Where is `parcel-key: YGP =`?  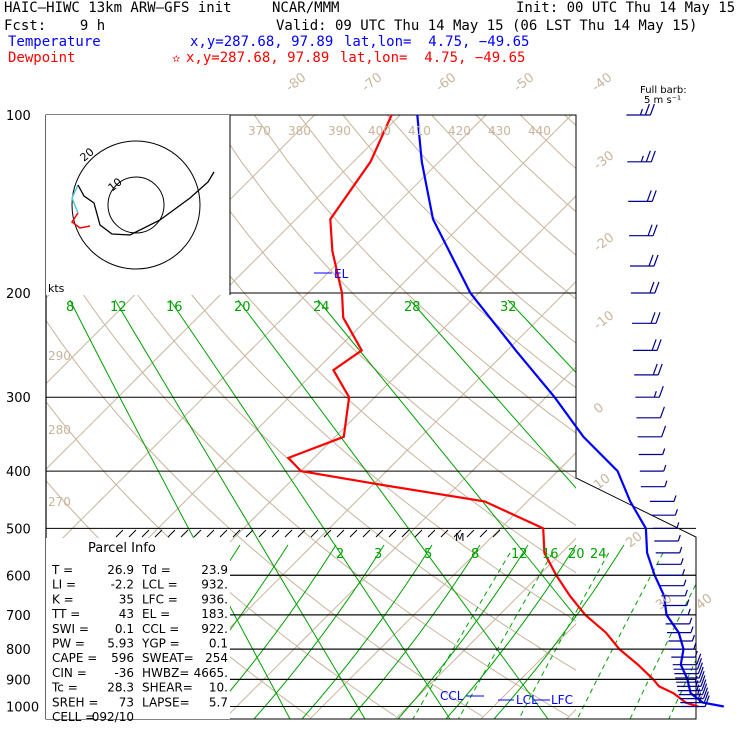
parcel-key: YGP = is located at coordinates (160, 644).